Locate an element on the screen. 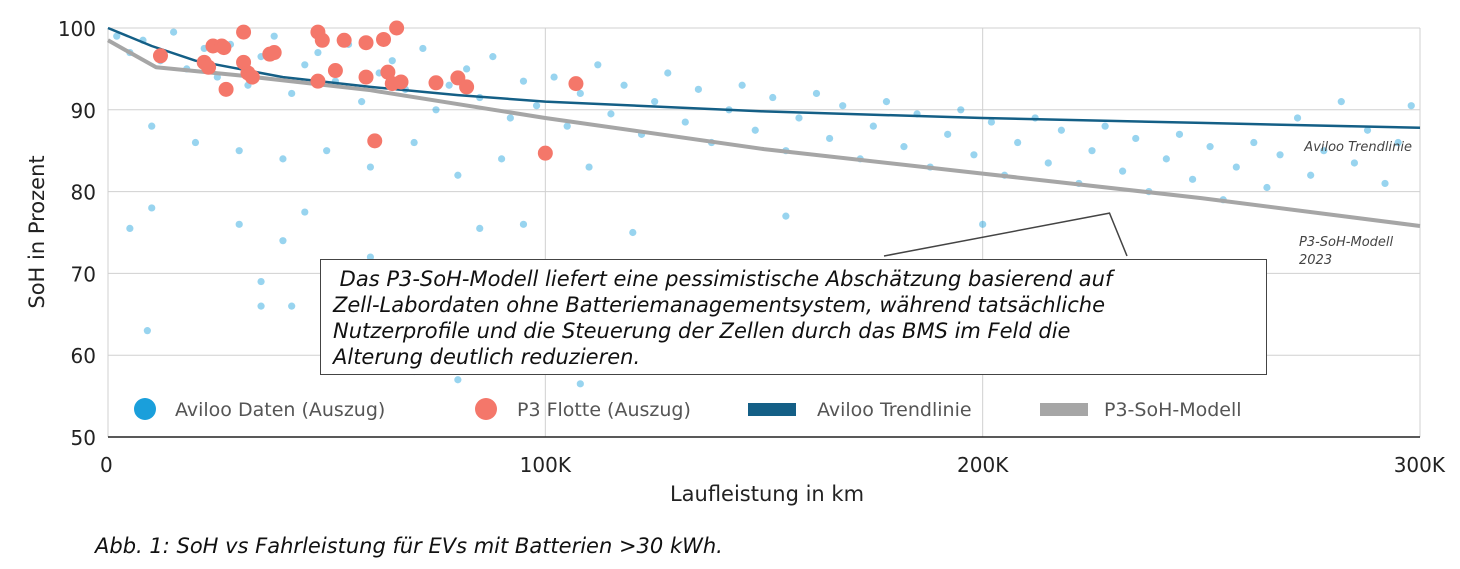  p3-model-label: P3-SoH-Modell is located at coordinates (1346, 242).